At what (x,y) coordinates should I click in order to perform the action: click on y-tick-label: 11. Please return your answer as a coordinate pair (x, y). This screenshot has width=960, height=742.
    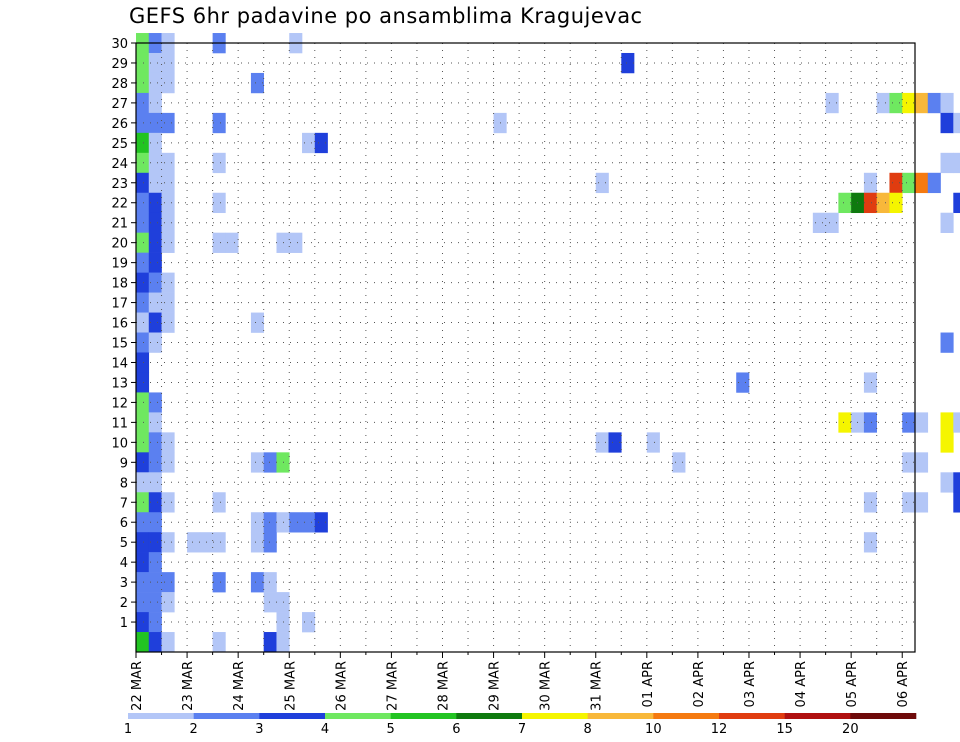
    Looking at the image, I should click on (119, 423).